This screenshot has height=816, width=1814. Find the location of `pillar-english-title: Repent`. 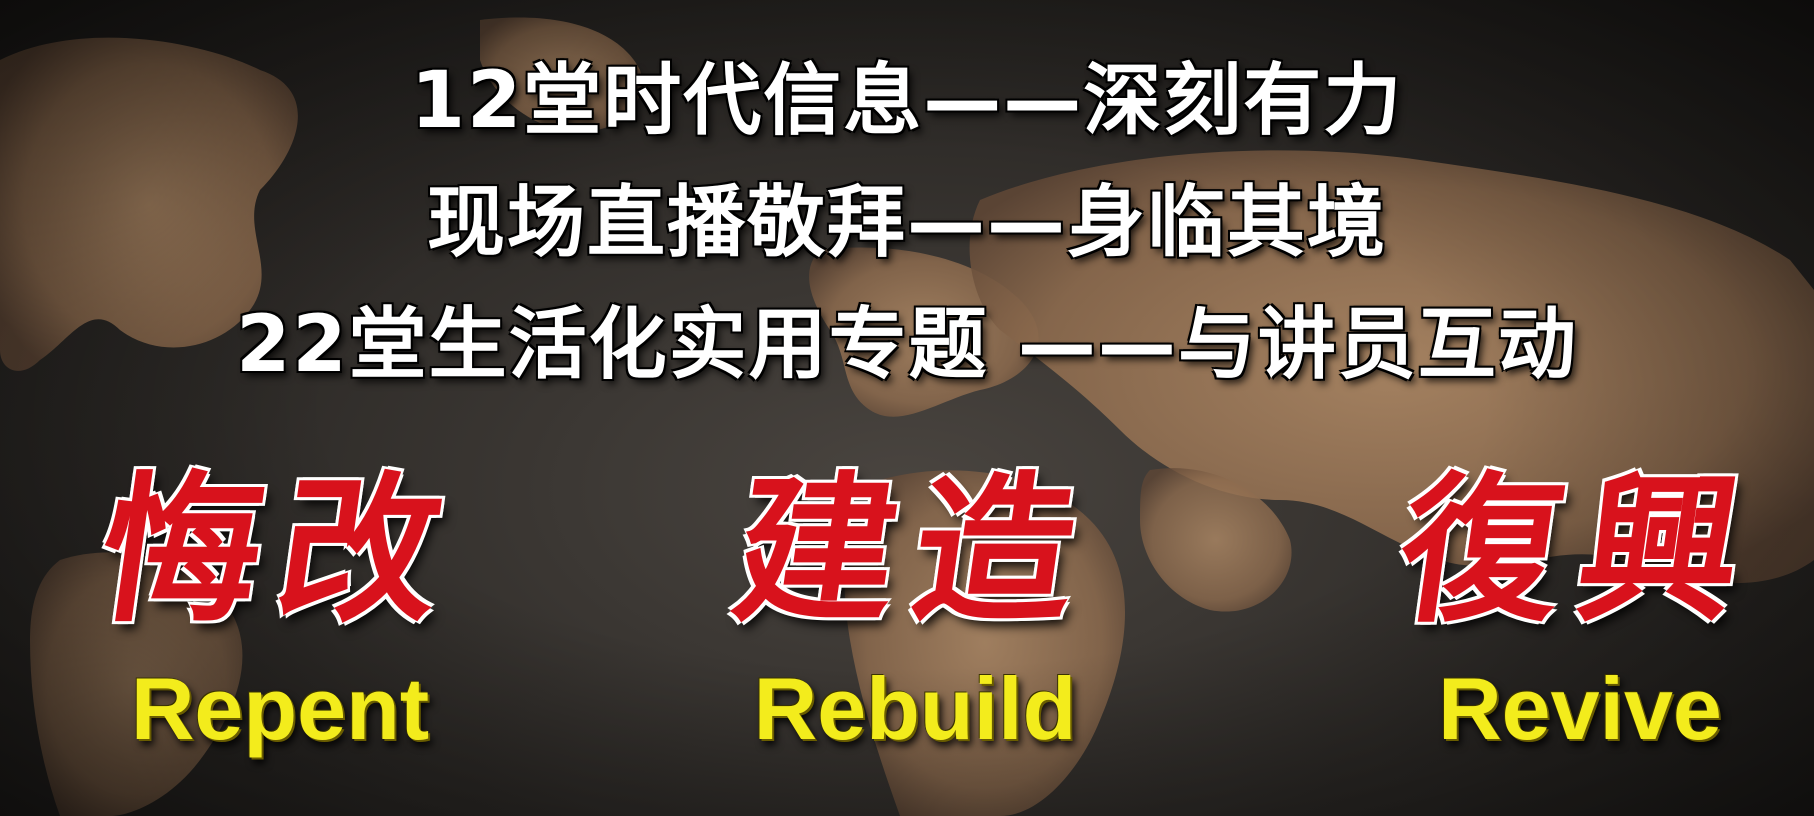

pillar-english-title: Repent is located at coordinates (280, 708).